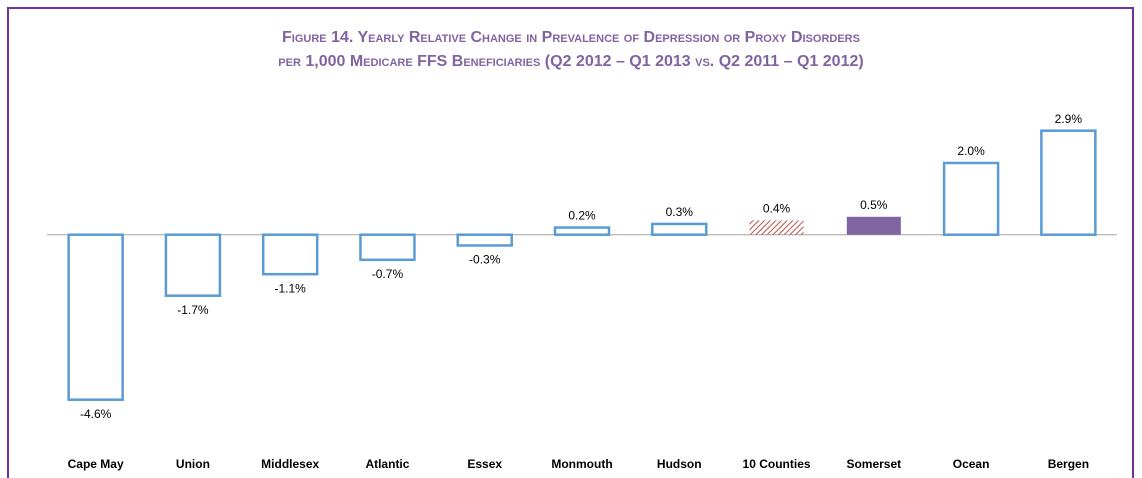 The height and width of the screenshot is (478, 1142). I want to click on value-label: 0.2%, so click(582, 216).